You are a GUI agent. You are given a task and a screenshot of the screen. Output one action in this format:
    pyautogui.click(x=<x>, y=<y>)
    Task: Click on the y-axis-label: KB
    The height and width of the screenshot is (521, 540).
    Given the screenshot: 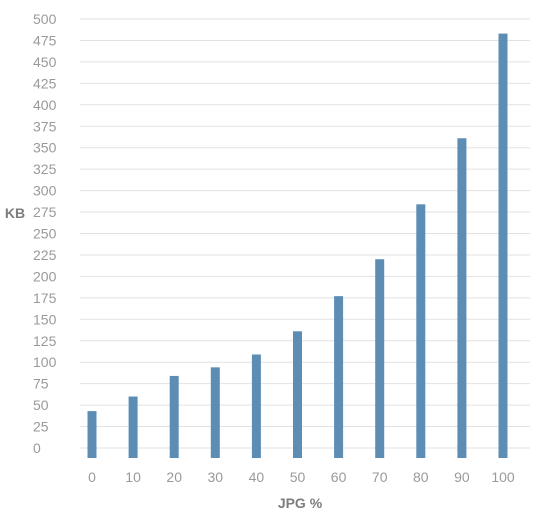 What is the action you would take?
    pyautogui.click(x=15, y=213)
    